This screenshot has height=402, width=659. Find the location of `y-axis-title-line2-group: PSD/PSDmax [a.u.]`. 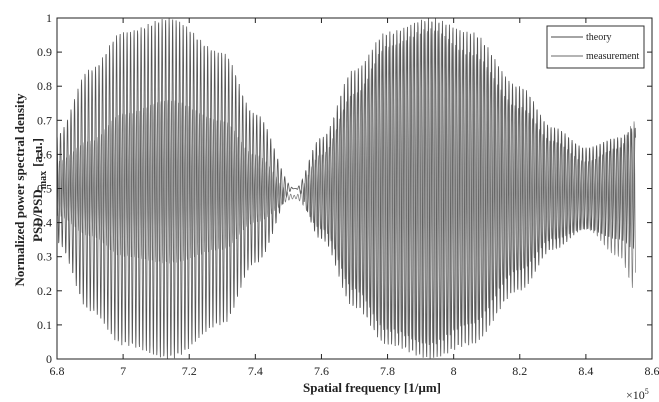

y-axis-title-line2-group: PSD/PSDmax [a.u.] is located at coordinates (39, 190).